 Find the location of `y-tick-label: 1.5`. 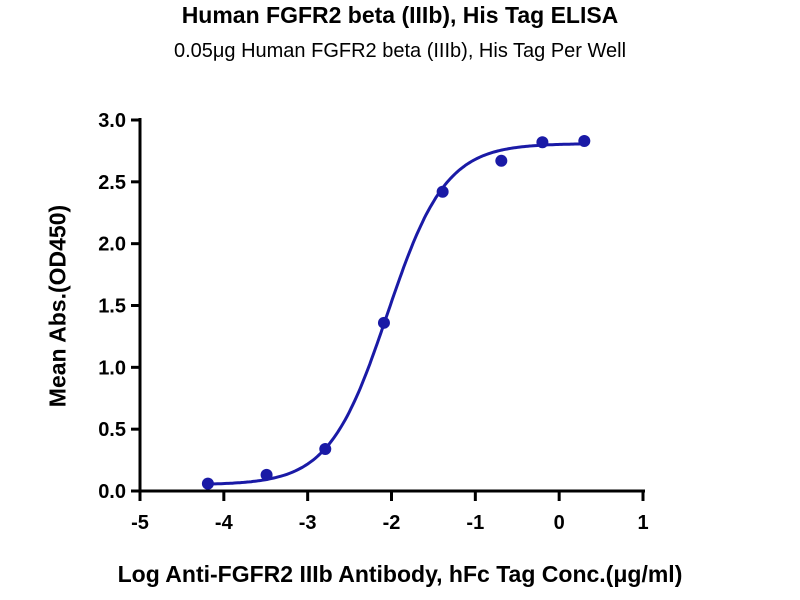

y-tick-label: 1.5 is located at coordinates (112, 307).